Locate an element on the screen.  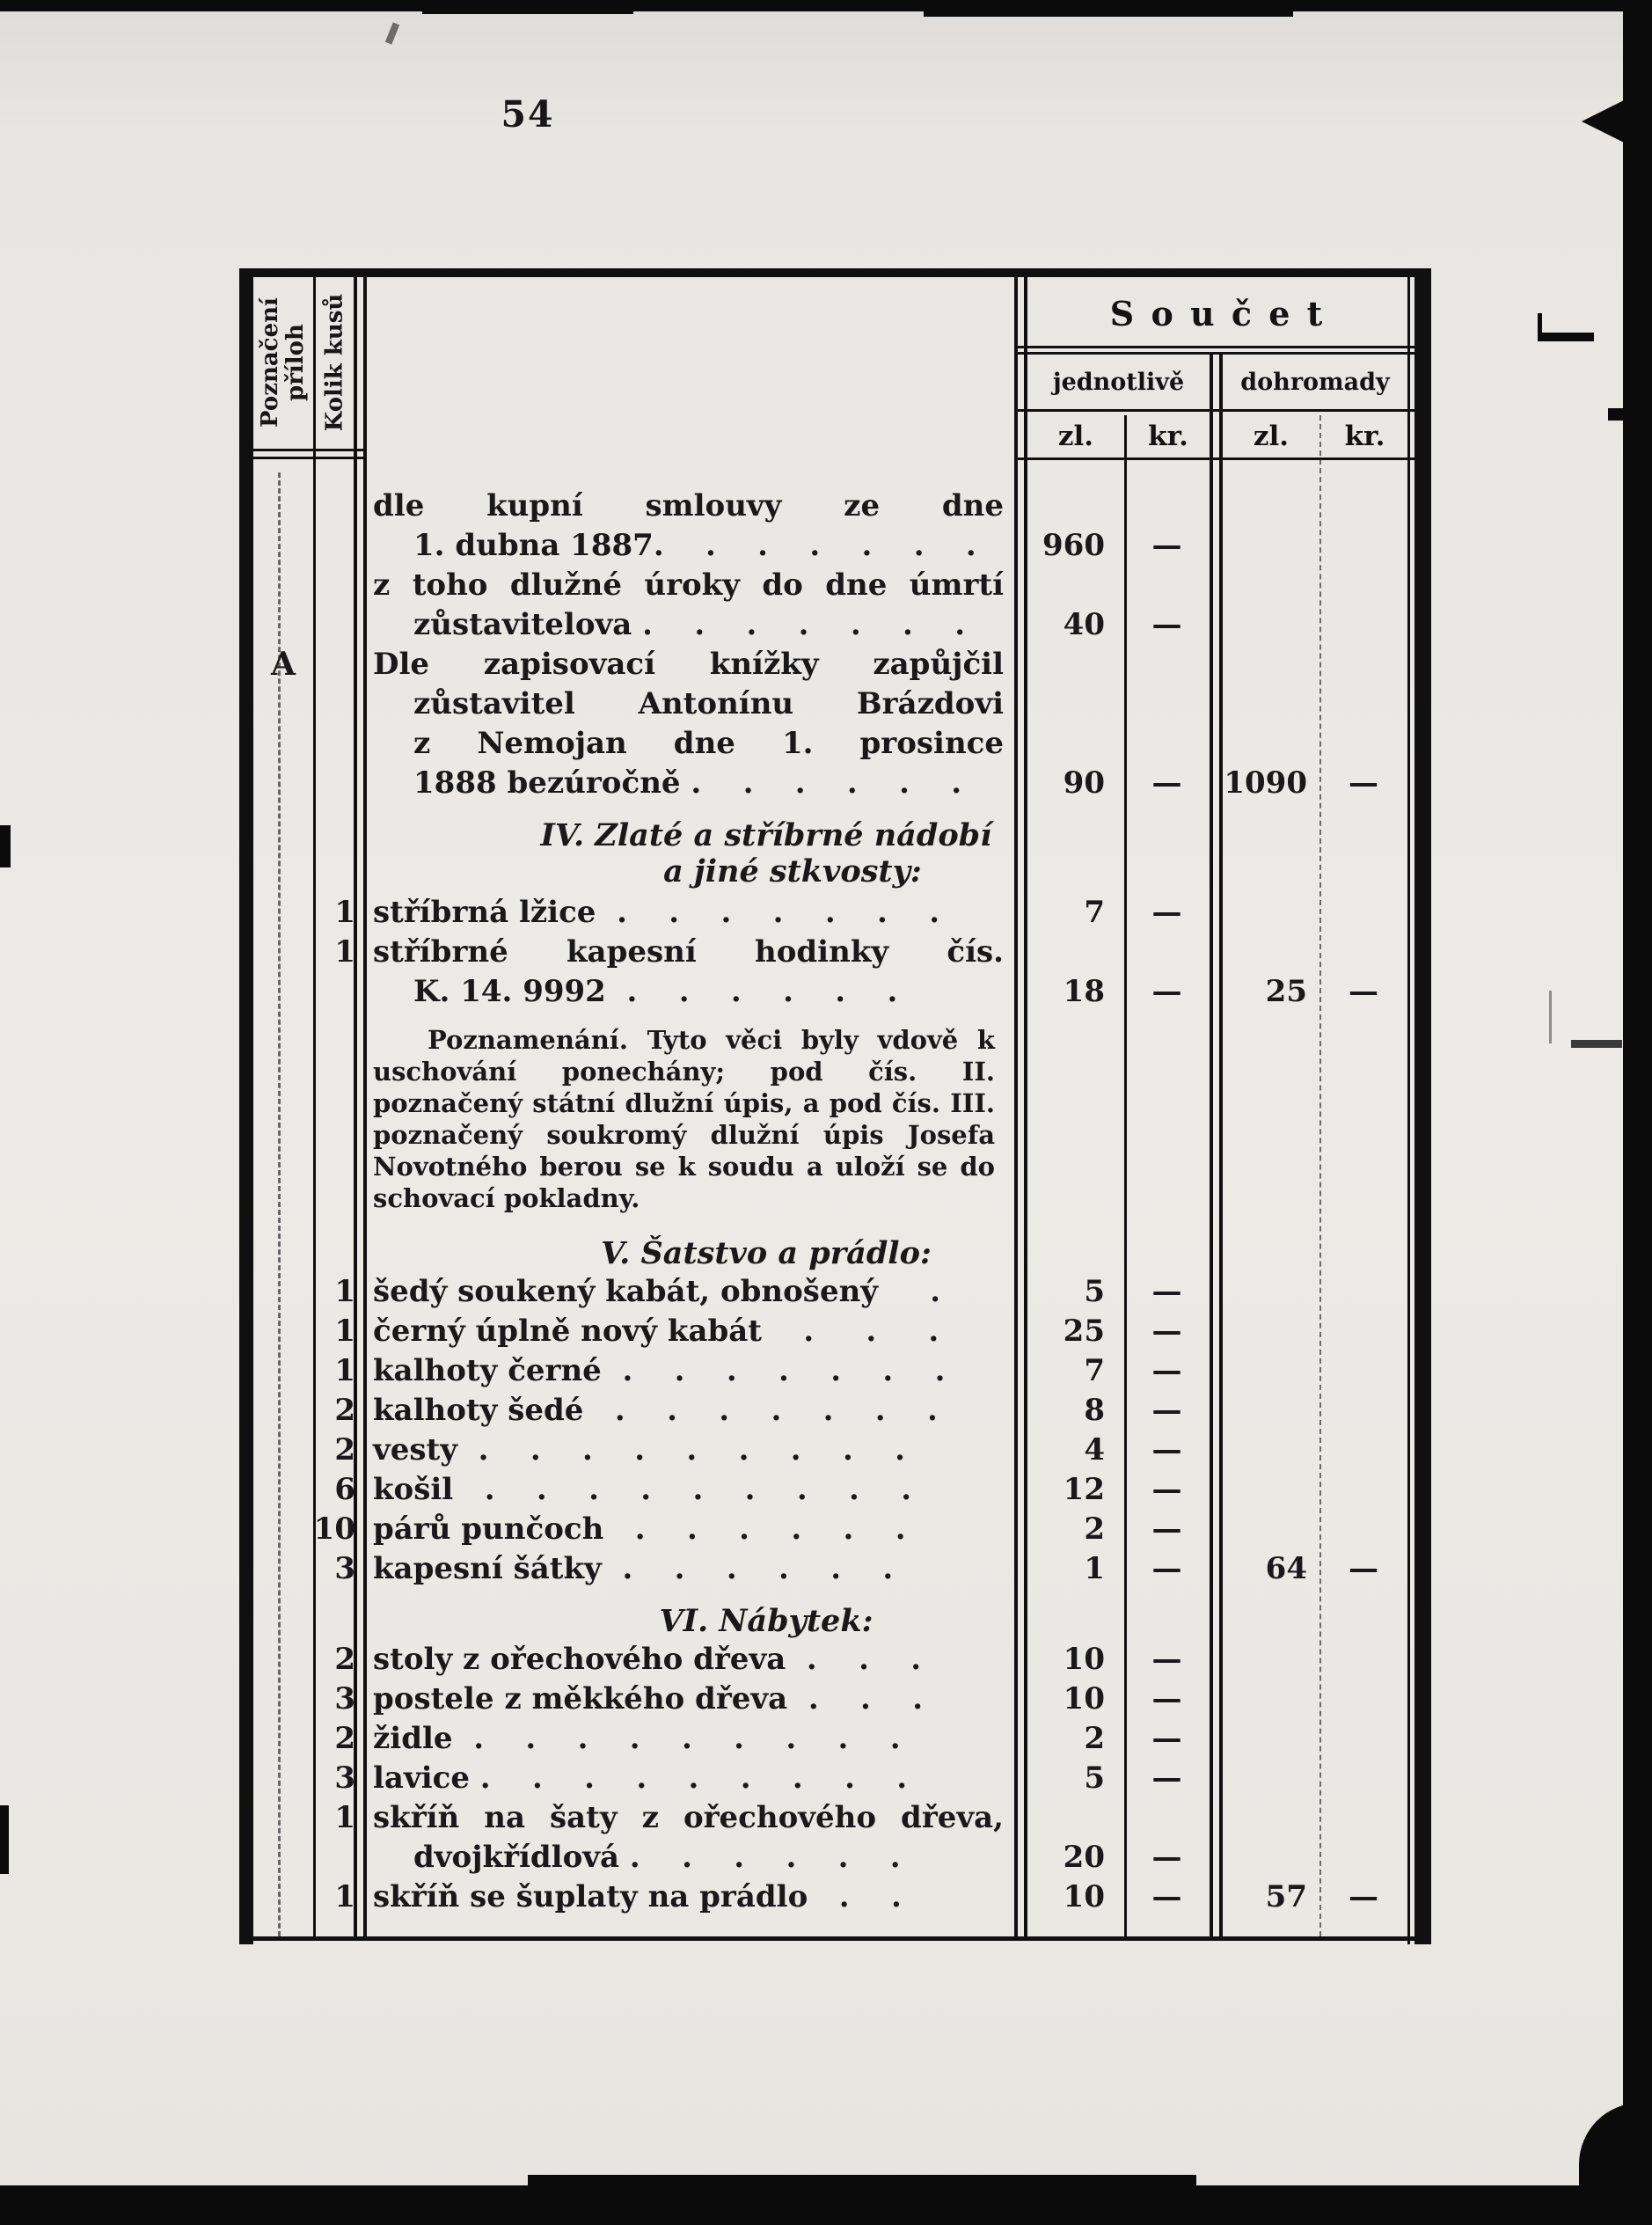
cell-desc: stříbrné kapesní hodinky čís. is located at coordinates (689, 952).